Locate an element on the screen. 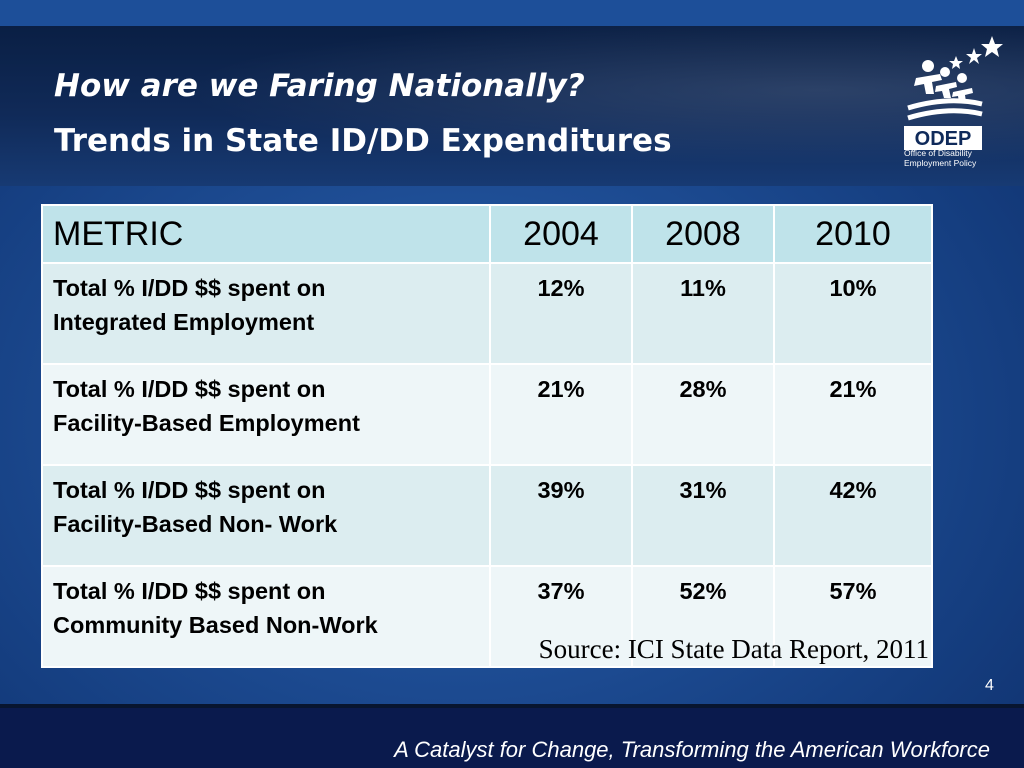 The height and width of the screenshot is (768, 1024). column-header-2010: 2010 is located at coordinates (853, 234).